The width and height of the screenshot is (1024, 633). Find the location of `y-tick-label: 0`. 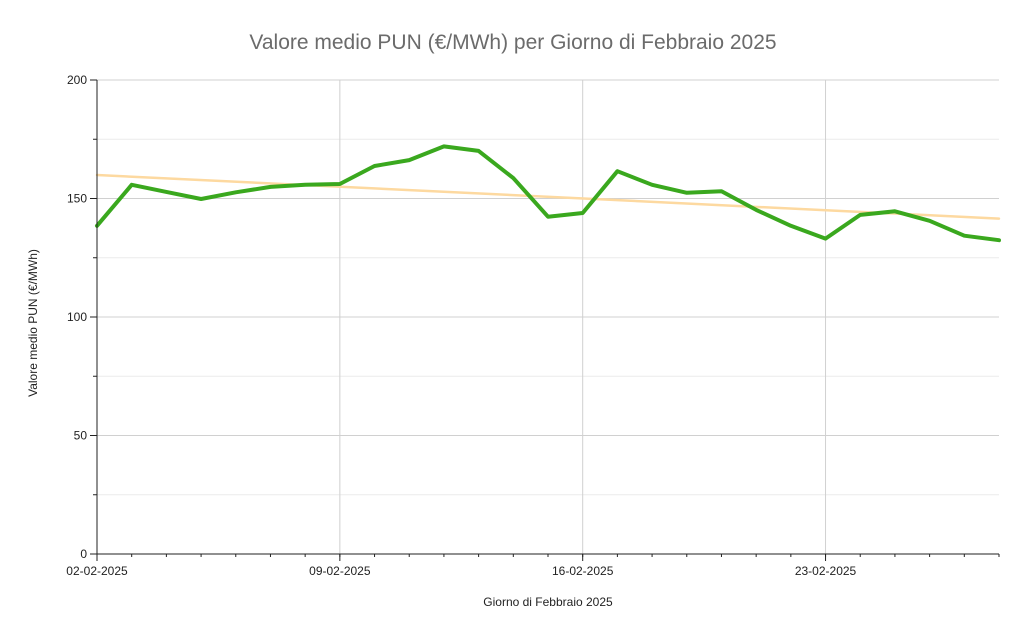

y-tick-label: 0 is located at coordinates (83, 554).